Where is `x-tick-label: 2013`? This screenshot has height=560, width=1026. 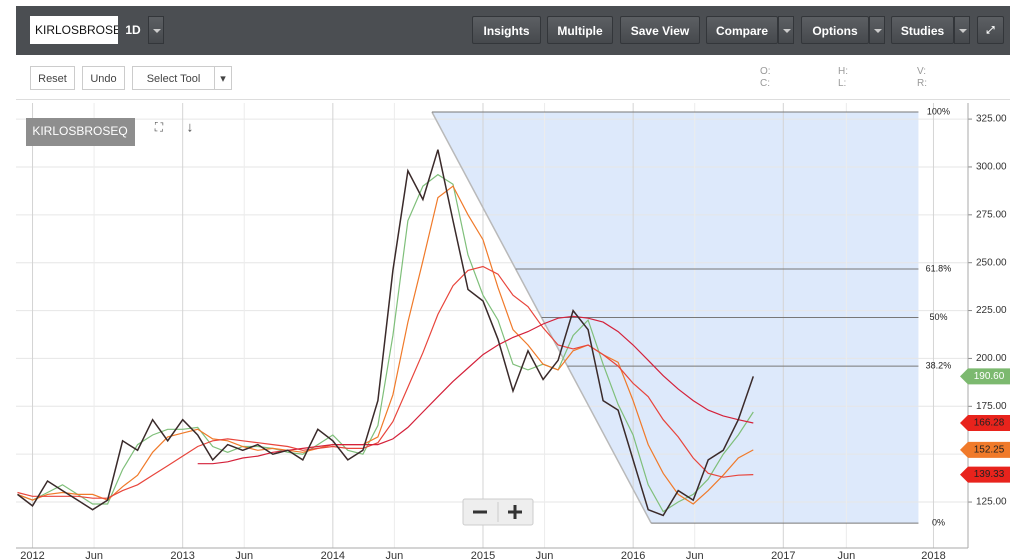 x-tick-label: 2013 is located at coordinates (182, 555).